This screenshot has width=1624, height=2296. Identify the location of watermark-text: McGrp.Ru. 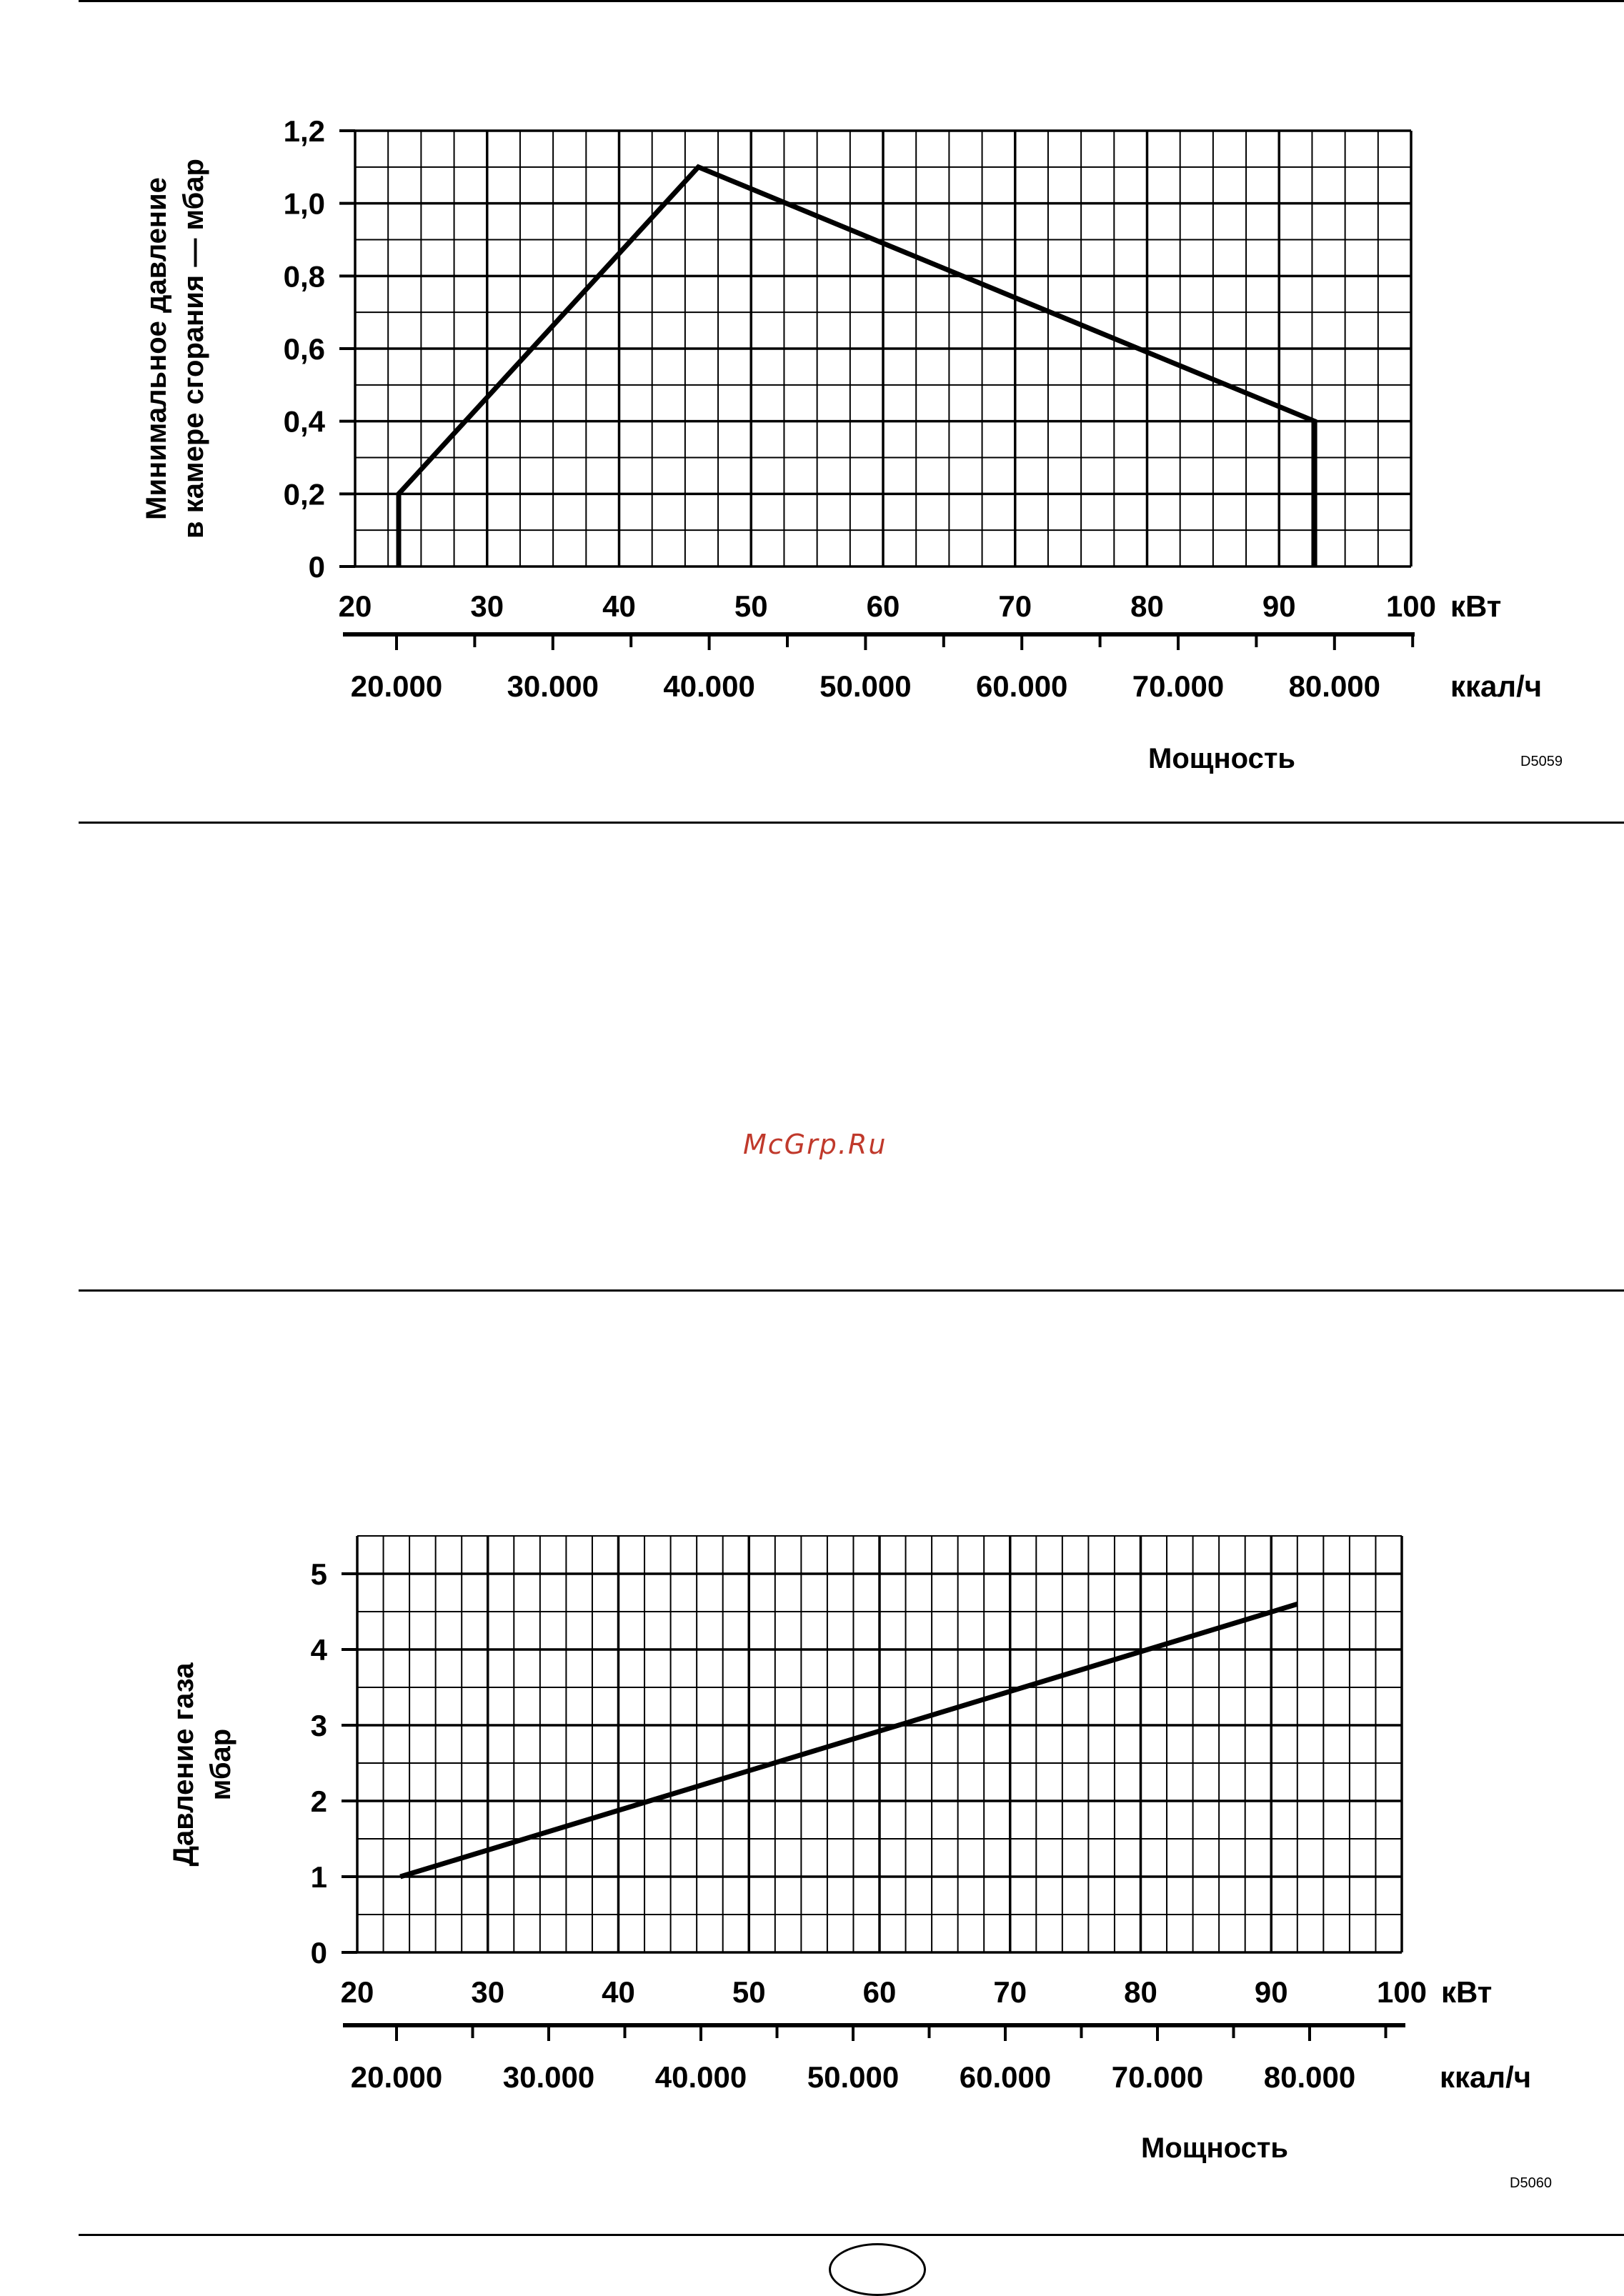
(815, 1144).